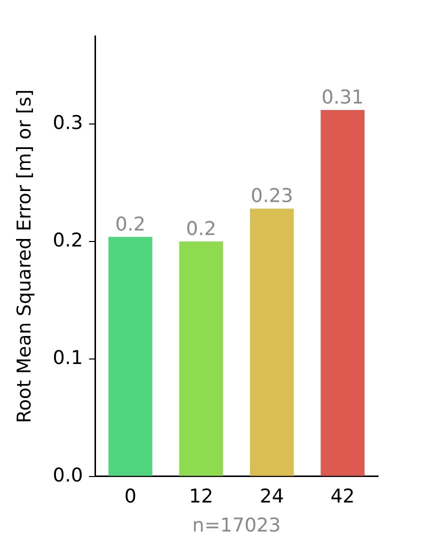  Describe the element at coordinates (130, 497) in the screenshot. I see `x-tick-label: 0` at that location.